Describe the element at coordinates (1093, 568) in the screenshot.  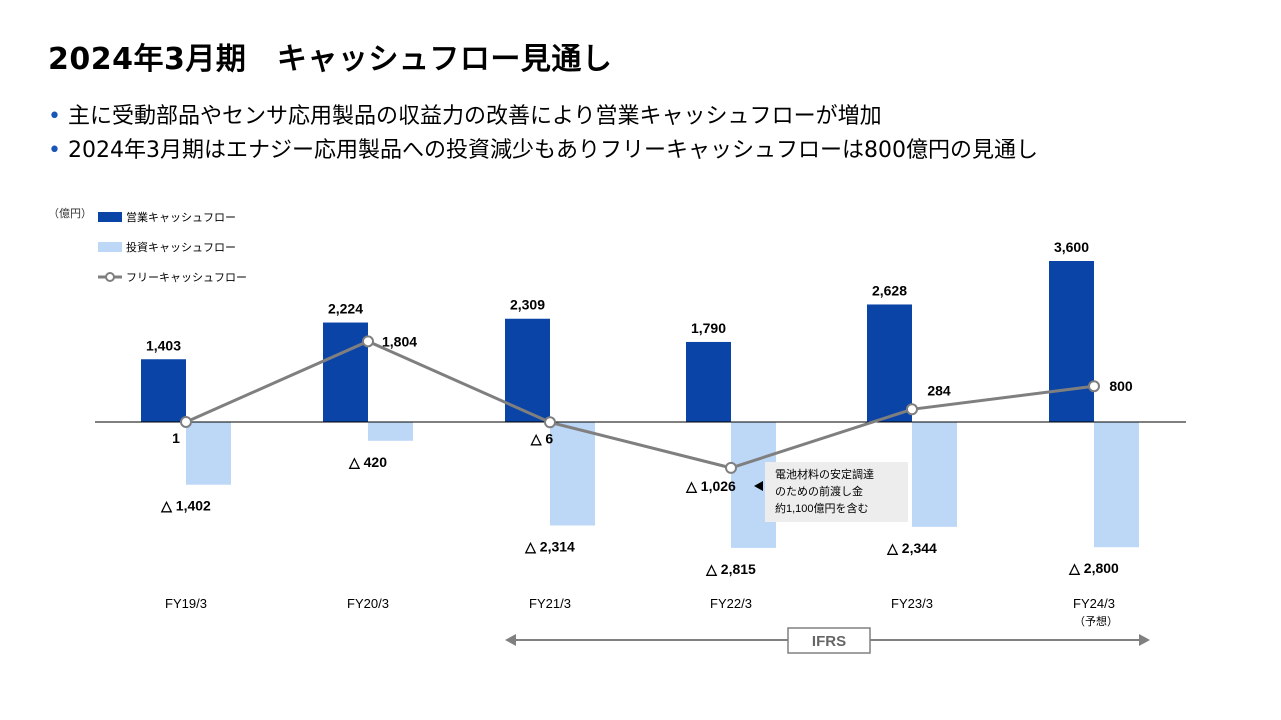
I see `investing-cf-label: △ 2,800` at that location.